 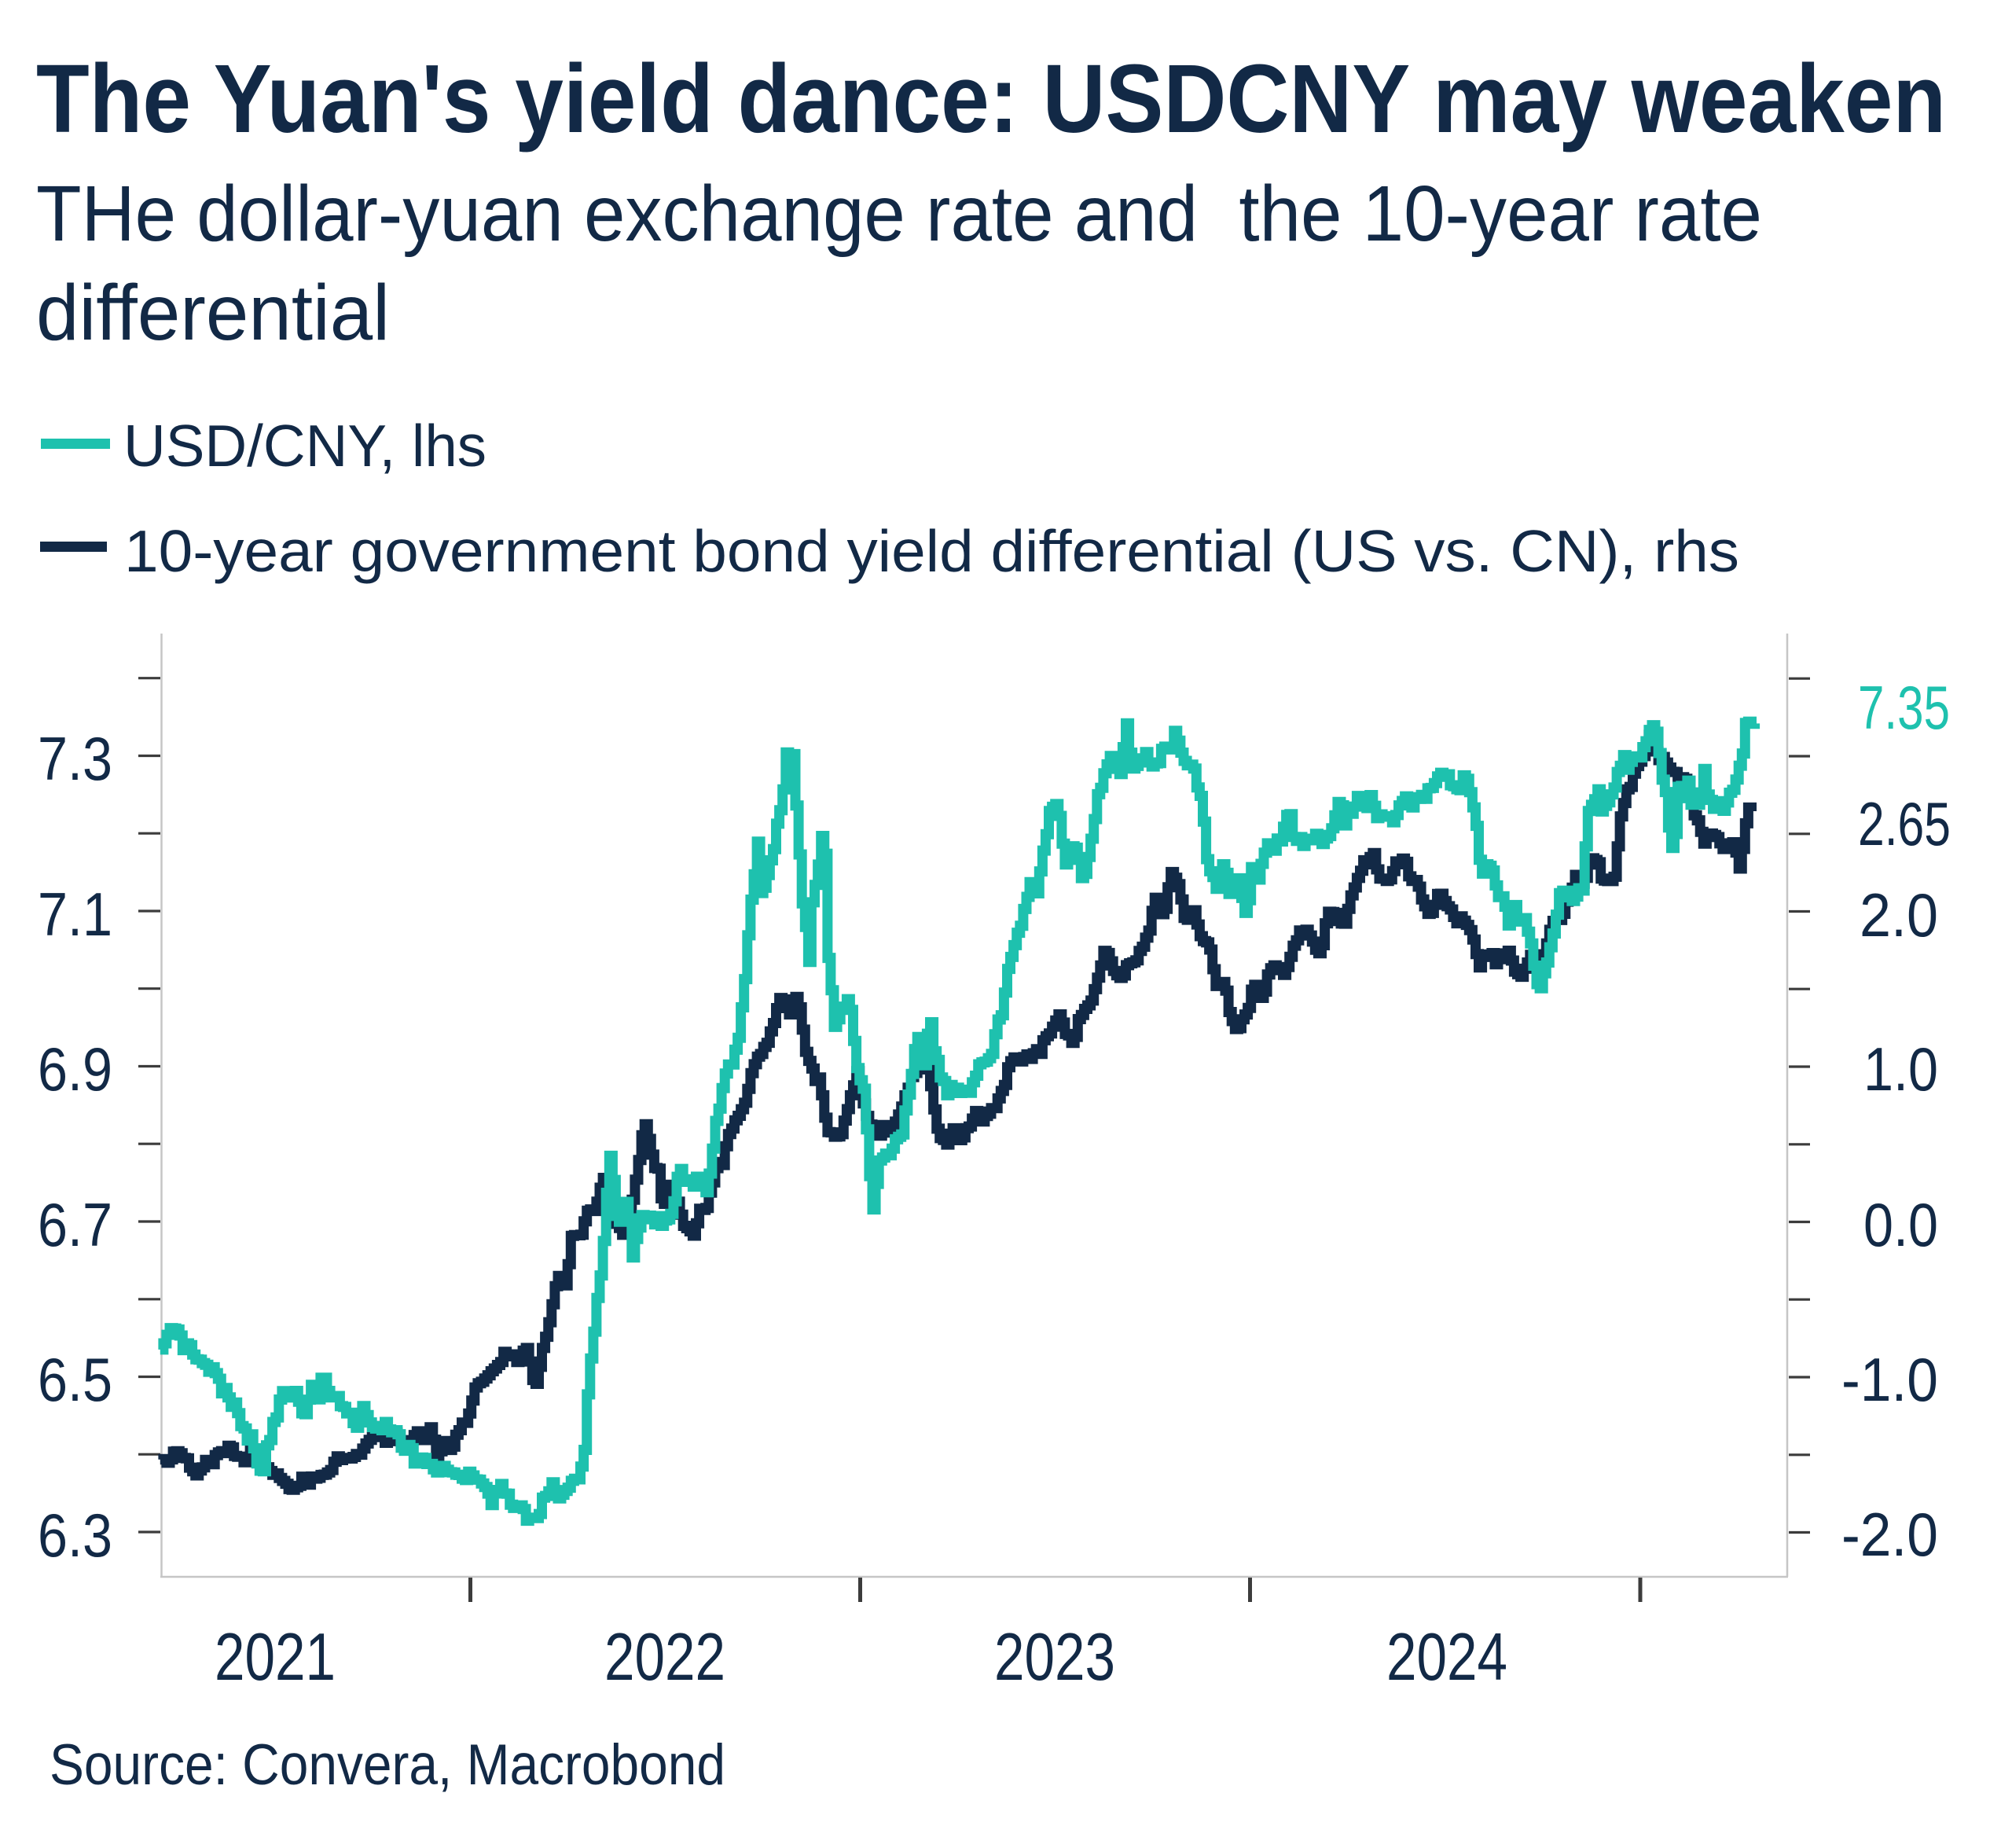 I want to click on svg-text: 0.0, so click(x=1901, y=1224).